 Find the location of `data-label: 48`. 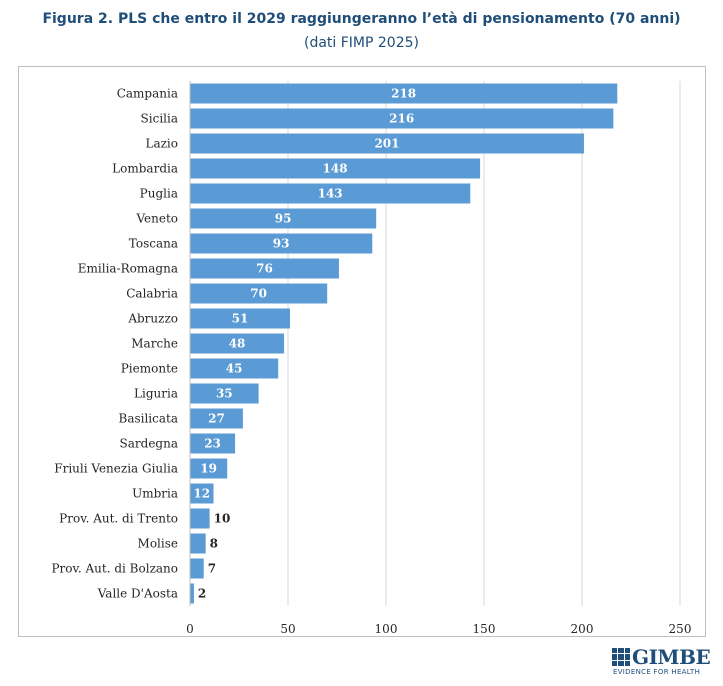

data-label: 48 is located at coordinates (237, 344).